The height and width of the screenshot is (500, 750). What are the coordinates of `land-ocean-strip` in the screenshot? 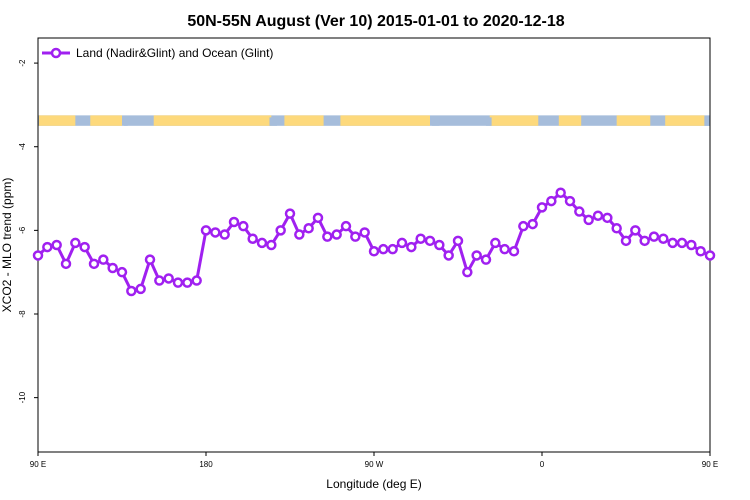 It's located at (374, 120).